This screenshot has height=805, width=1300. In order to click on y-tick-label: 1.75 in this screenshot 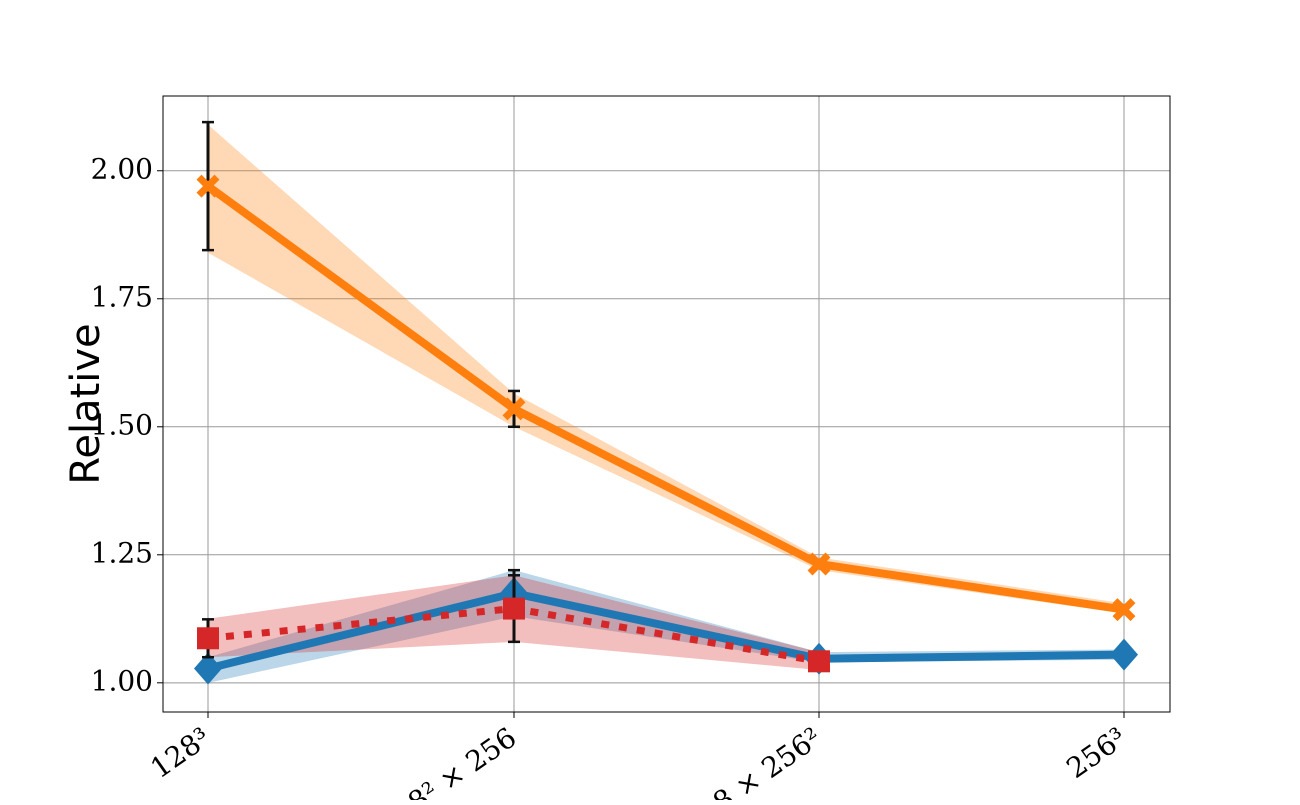, I will do `click(122, 296)`.